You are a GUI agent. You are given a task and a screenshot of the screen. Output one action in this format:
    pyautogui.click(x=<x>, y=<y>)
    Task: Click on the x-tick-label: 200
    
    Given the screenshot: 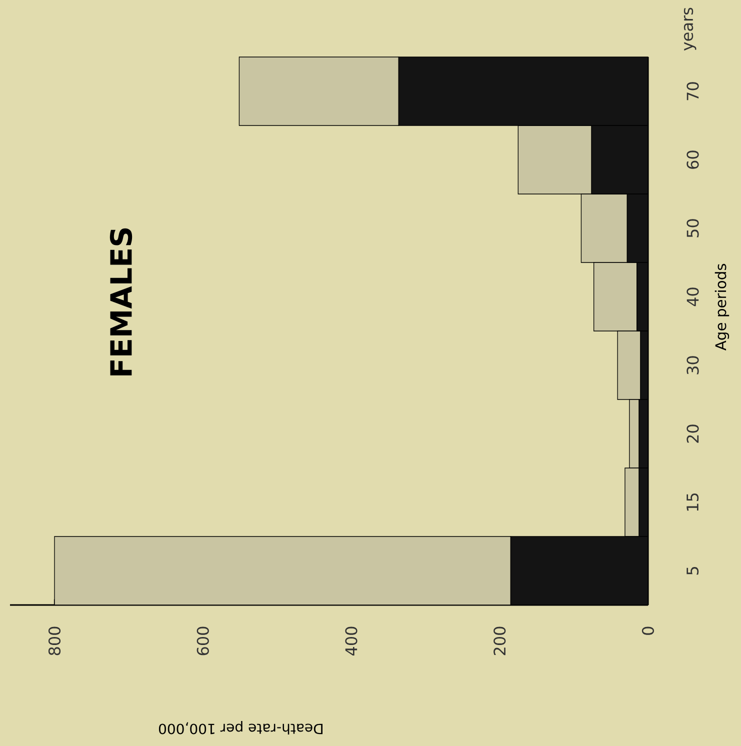 What is the action you would take?
    pyautogui.click(x=500, y=641)
    